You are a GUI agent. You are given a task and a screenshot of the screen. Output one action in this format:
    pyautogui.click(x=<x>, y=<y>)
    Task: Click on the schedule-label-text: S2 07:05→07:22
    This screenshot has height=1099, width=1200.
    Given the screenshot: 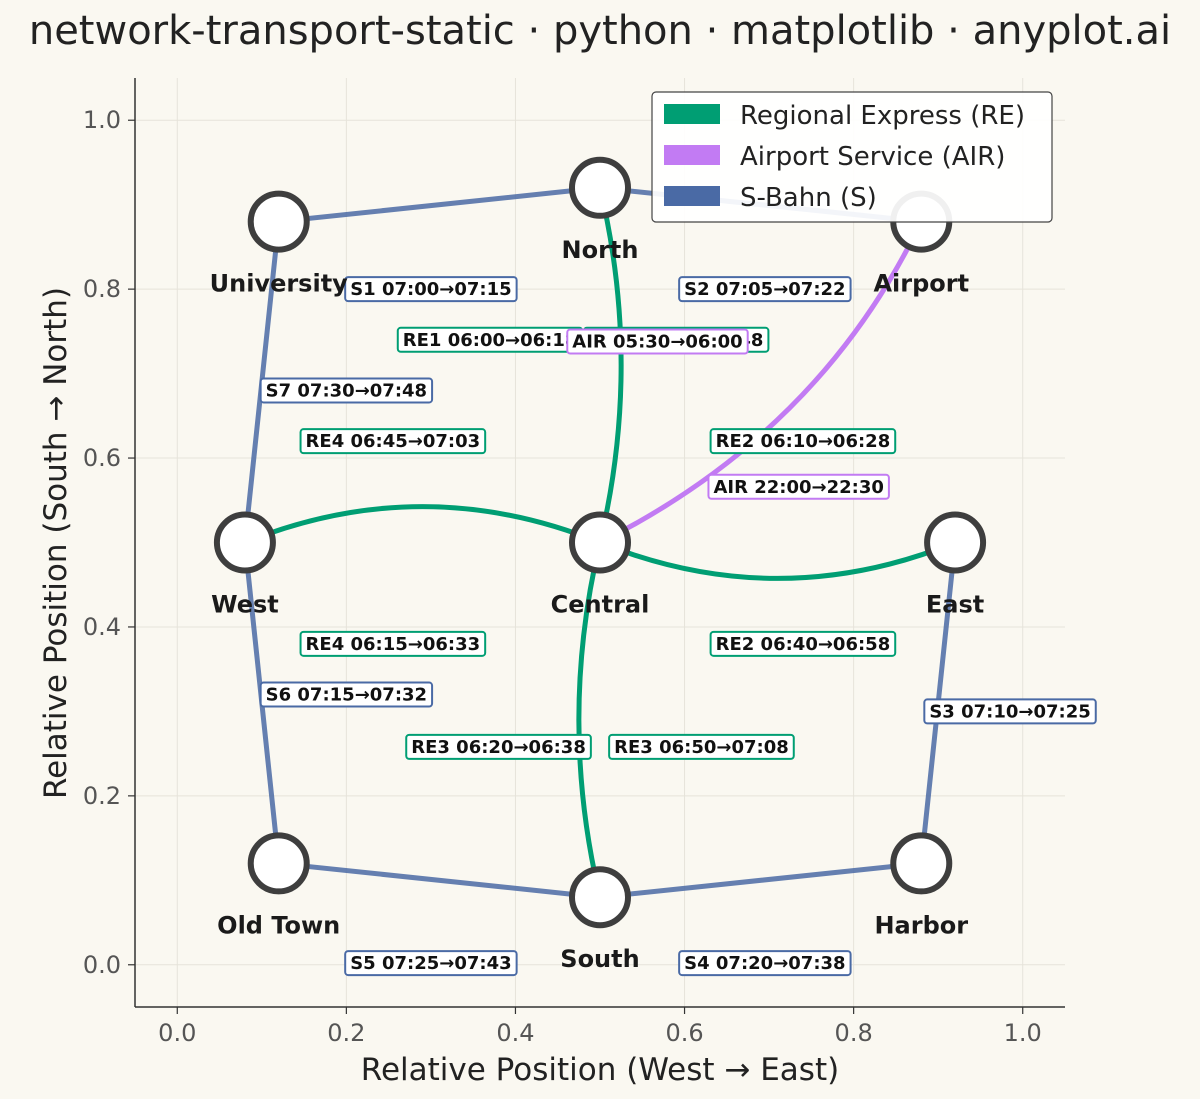 What is the action you would take?
    pyautogui.click(x=764, y=289)
    